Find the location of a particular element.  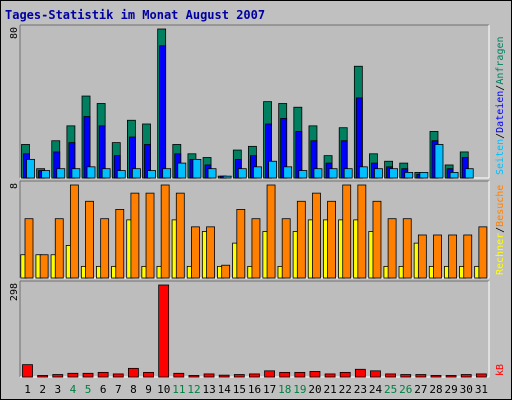

x-tick-label-day-6: 6 is located at coordinates (103, 389).